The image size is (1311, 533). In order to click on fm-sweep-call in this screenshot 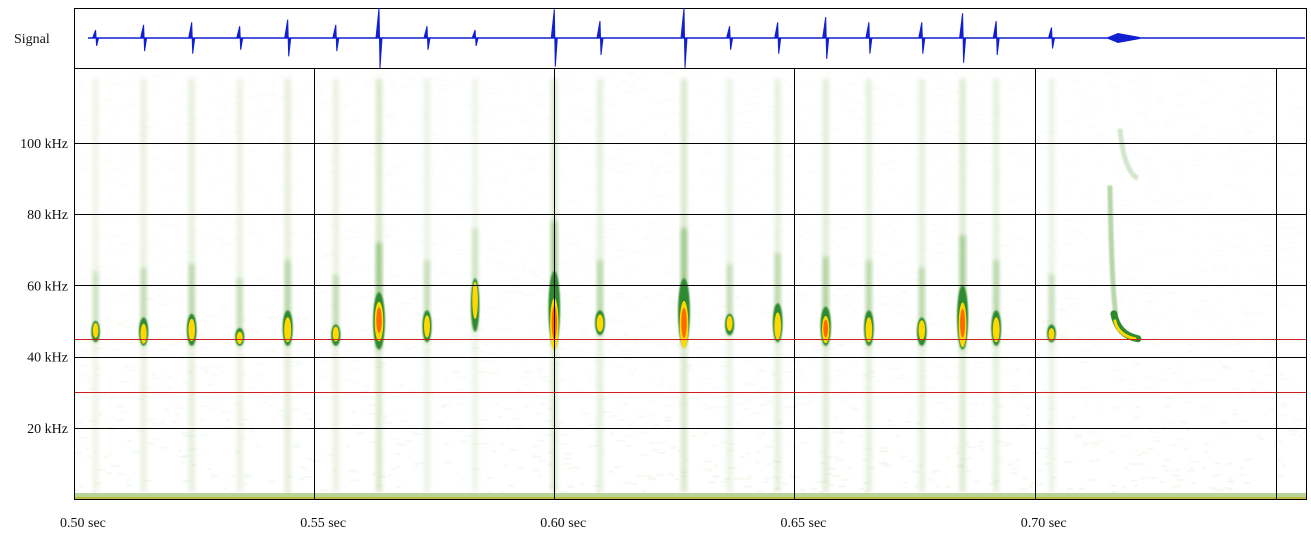, I will do `click(1124, 235)`.